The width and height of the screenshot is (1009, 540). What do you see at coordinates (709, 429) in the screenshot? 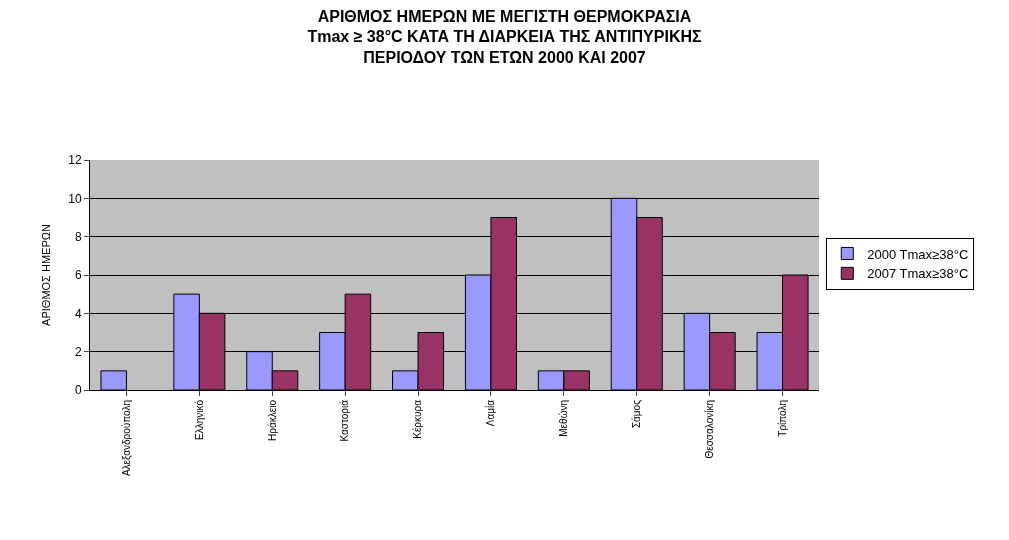
I see `x-tick-label: Θεσσαλονίκη` at bounding box center [709, 429].